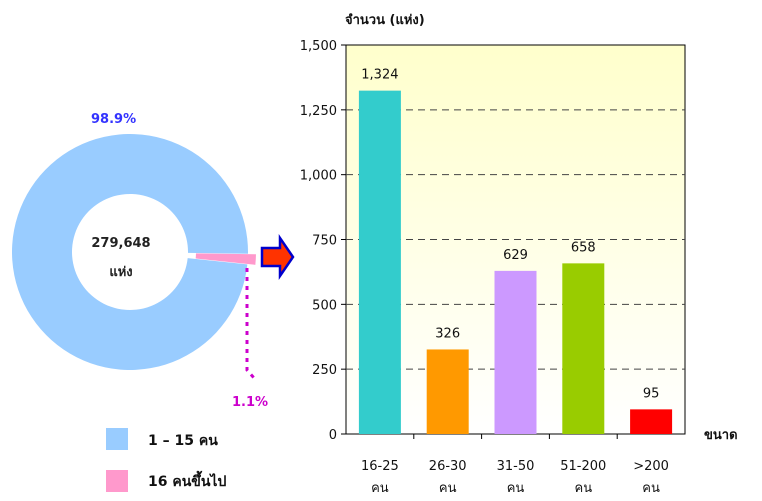 Image resolution: width=762 pixels, height=501 pixels. I want to click on data-label: 629, so click(515, 255).